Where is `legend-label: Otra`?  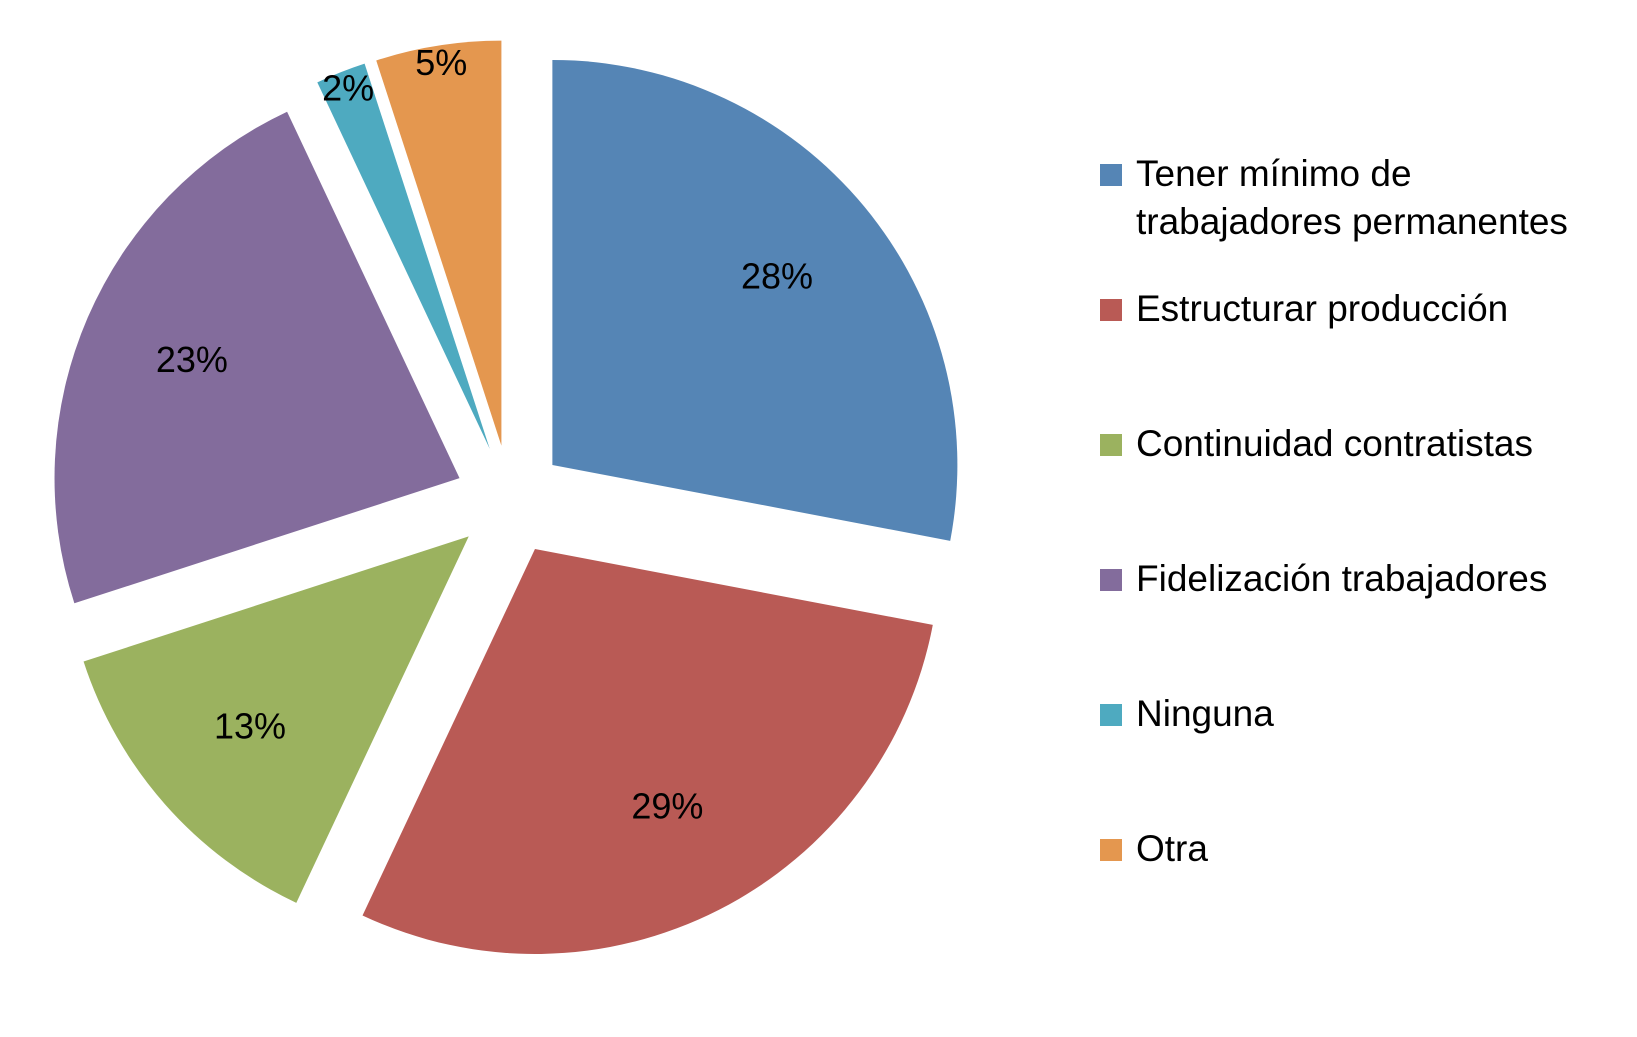 legend-label: Otra is located at coordinates (1172, 848).